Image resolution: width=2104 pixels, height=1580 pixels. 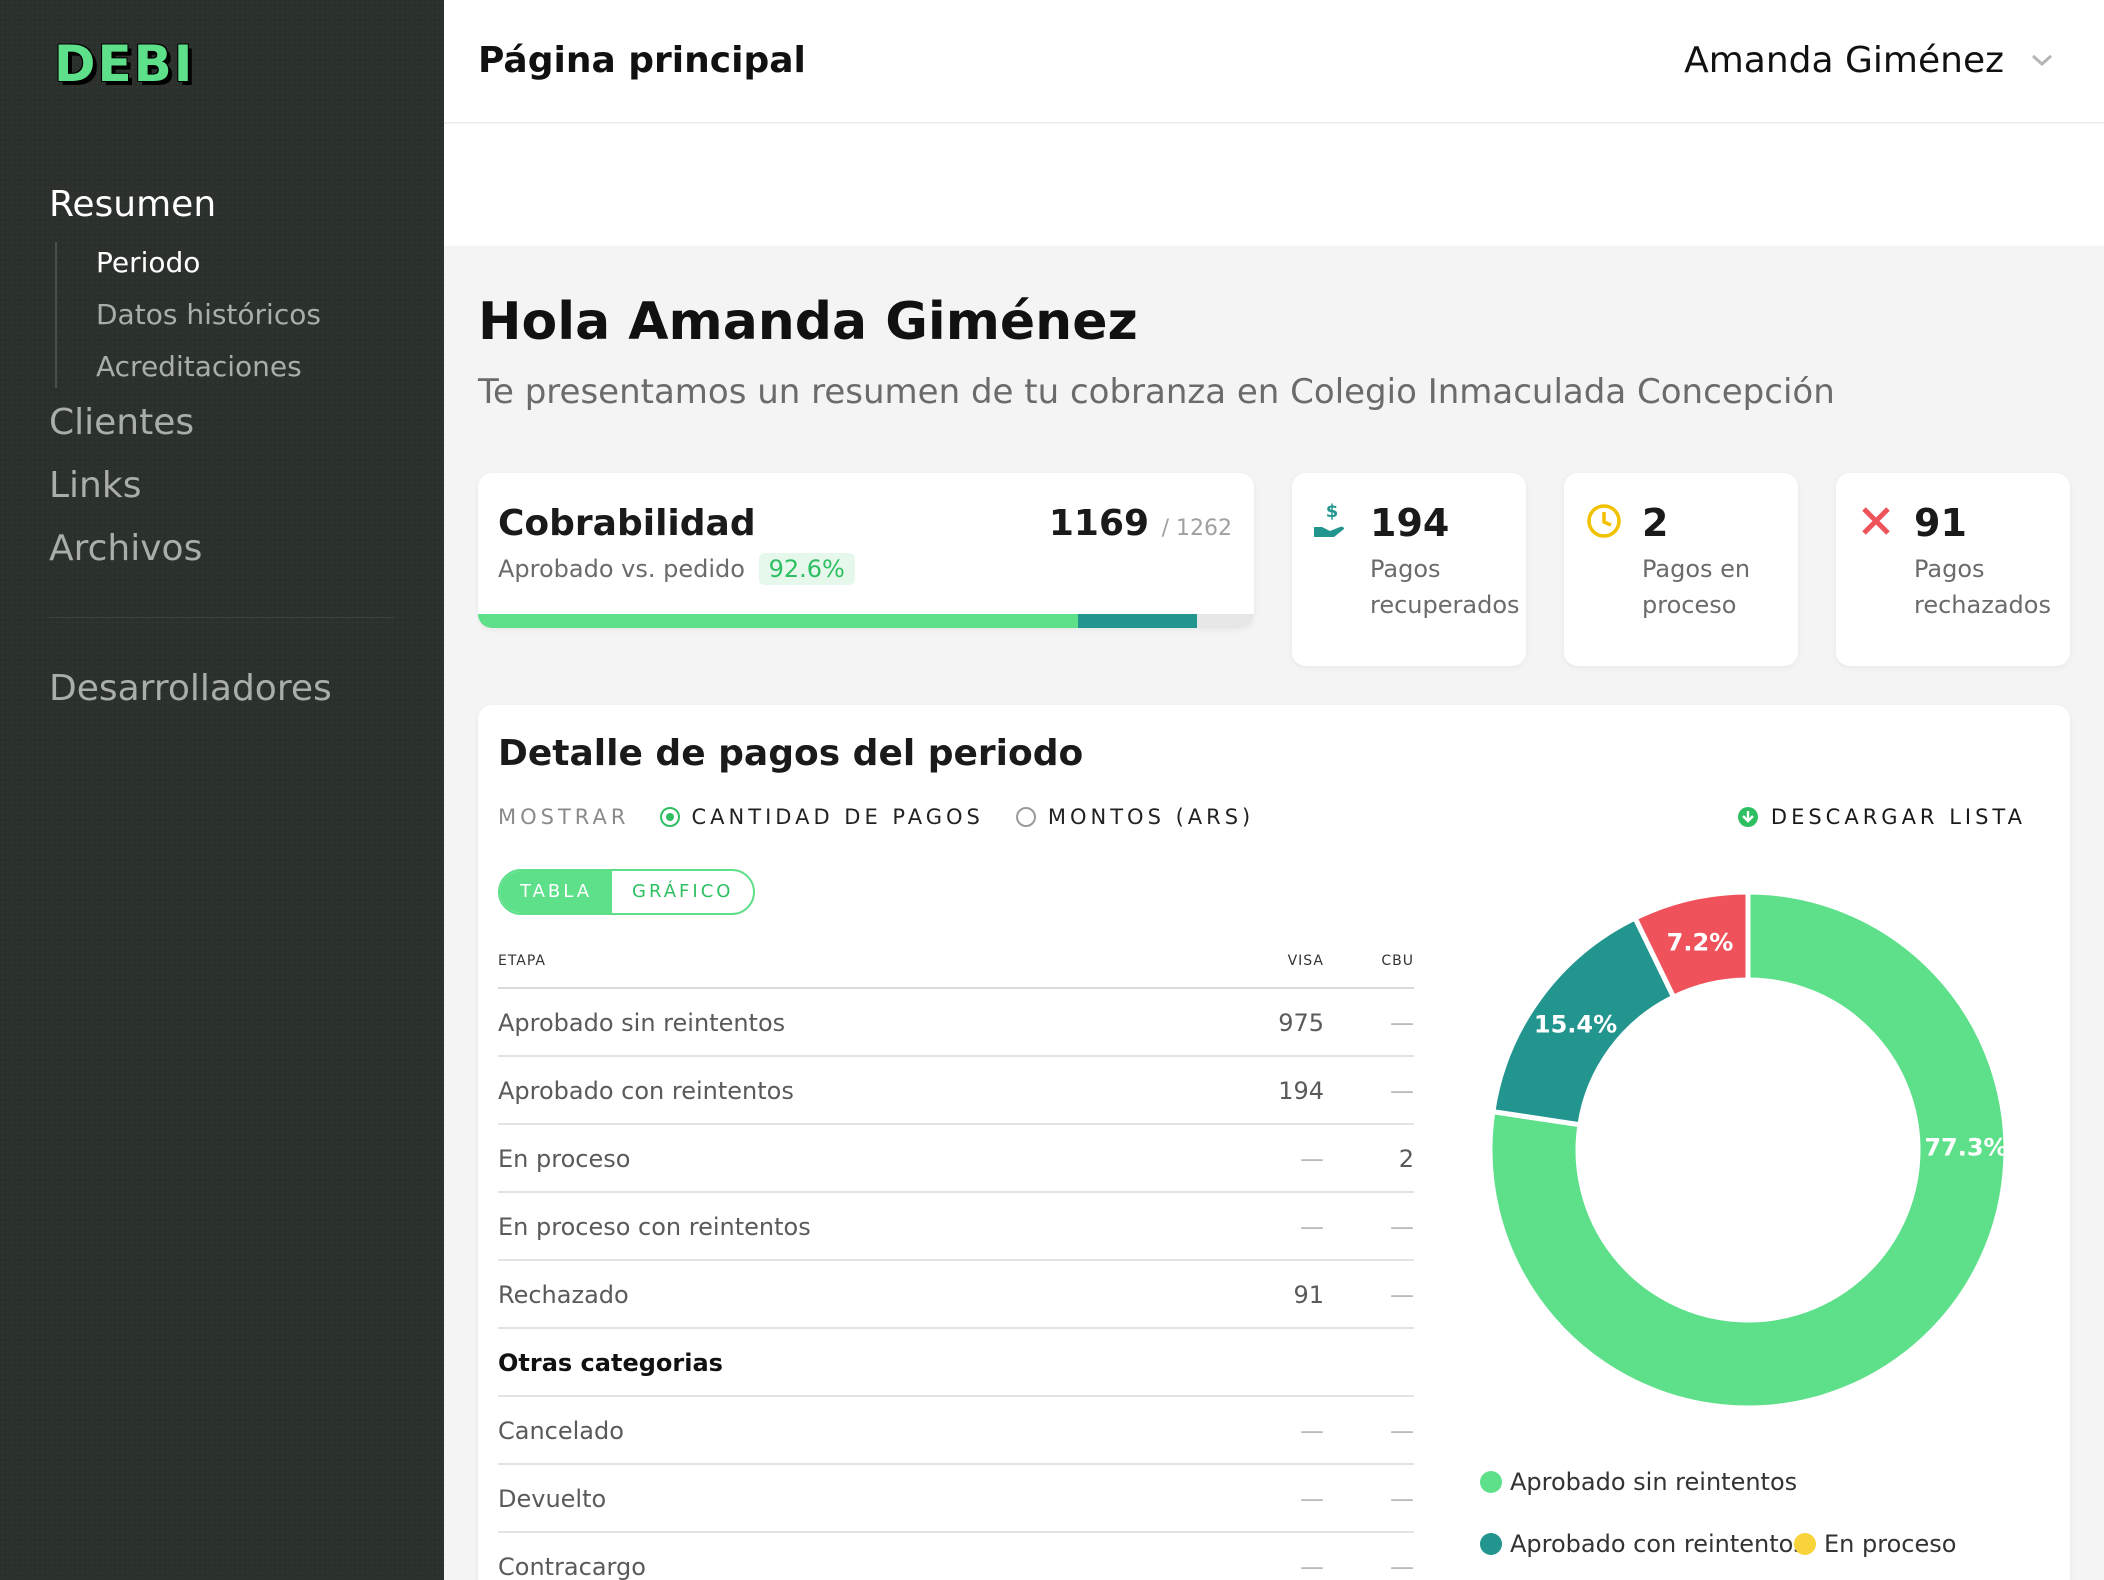 I want to click on sidebar-item-clientes: Clientes, so click(x=122, y=422).